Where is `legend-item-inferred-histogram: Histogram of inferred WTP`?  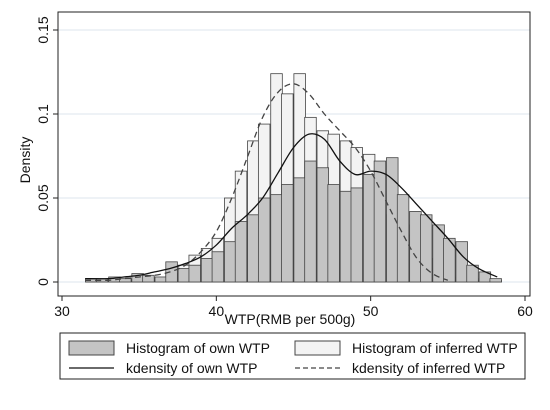
legend-item-inferred-histogram: Histogram of inferred WTP is located at coordinates (406, 348).